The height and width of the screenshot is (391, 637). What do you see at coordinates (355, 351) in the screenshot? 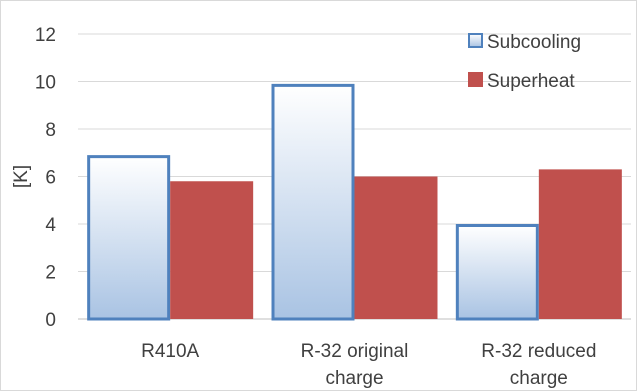
I see `x-tick-label-line: R-32 original` at bounding box center [355, 351].